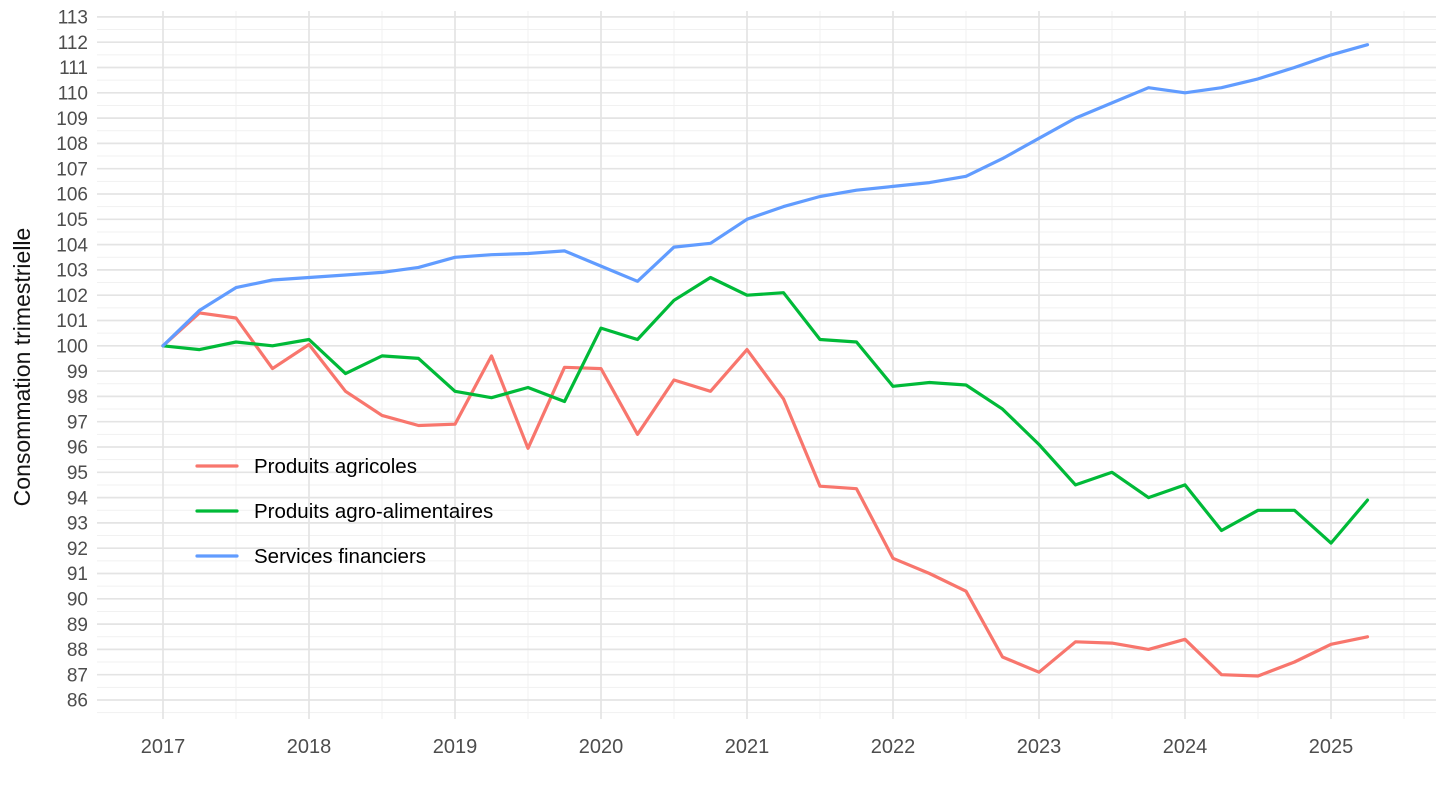  I want to click on y-tick-label: 98, so click(77, 397).